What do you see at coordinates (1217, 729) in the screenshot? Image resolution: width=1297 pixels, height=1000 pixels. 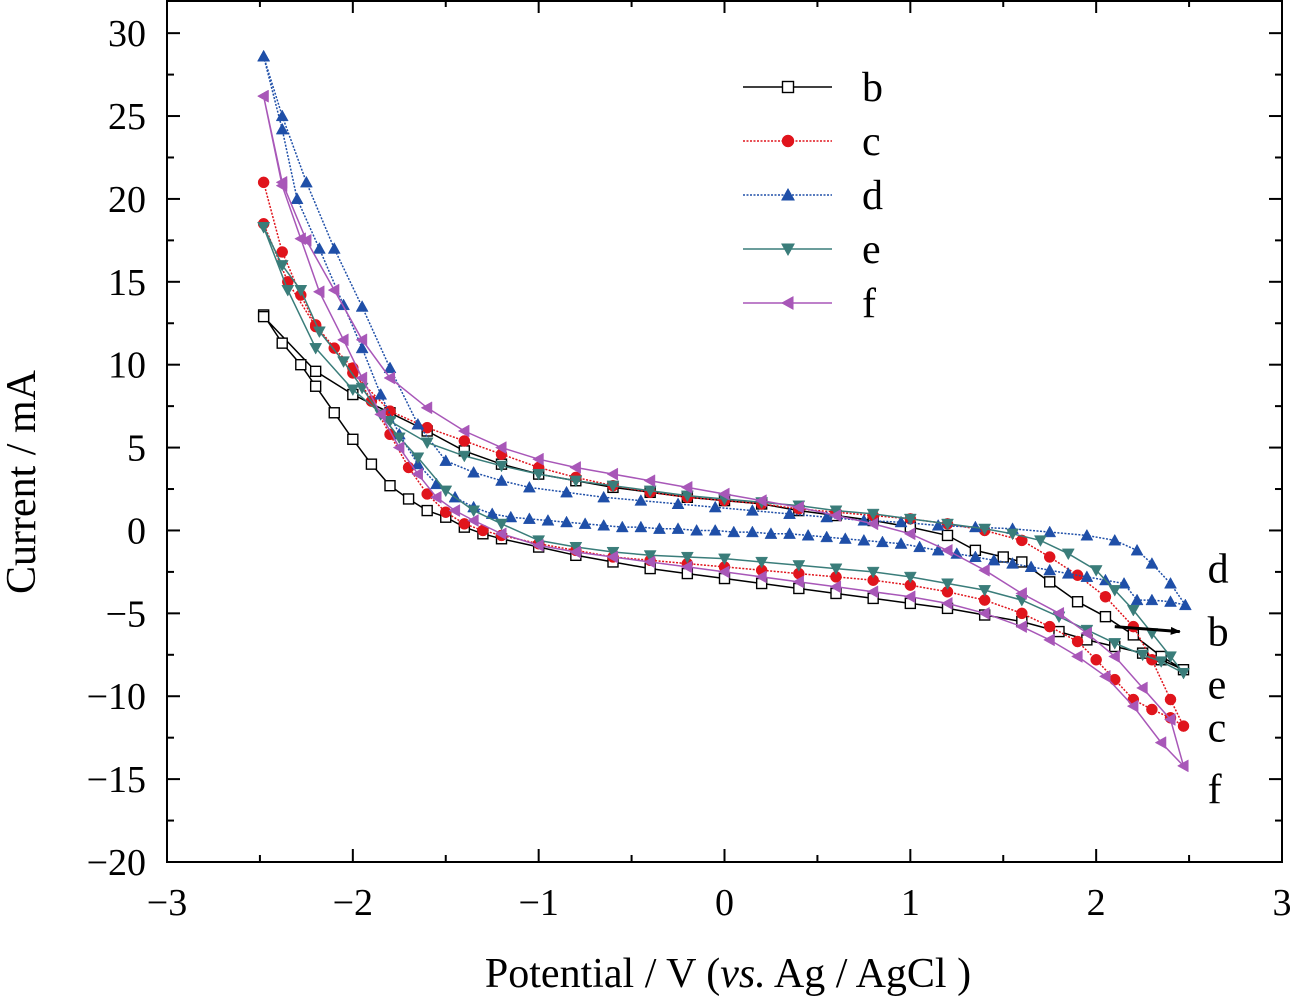 I see `curve-label-c: c` at bounding box center [1217, 729].